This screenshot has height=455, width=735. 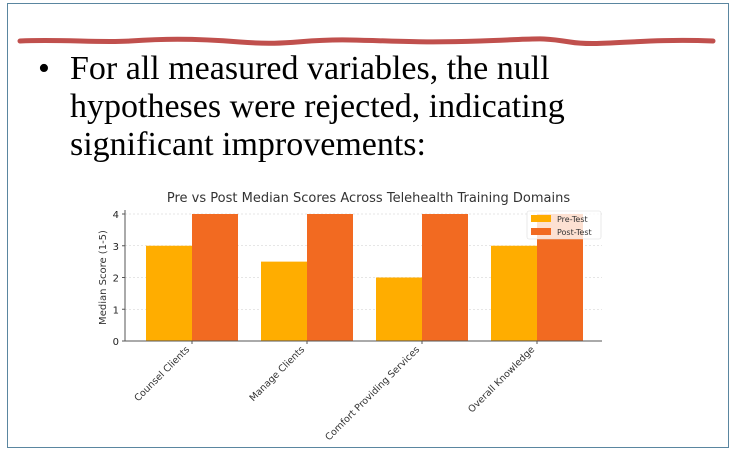 I want to click on y-tick-label: 0, so click(x=116, y=342).